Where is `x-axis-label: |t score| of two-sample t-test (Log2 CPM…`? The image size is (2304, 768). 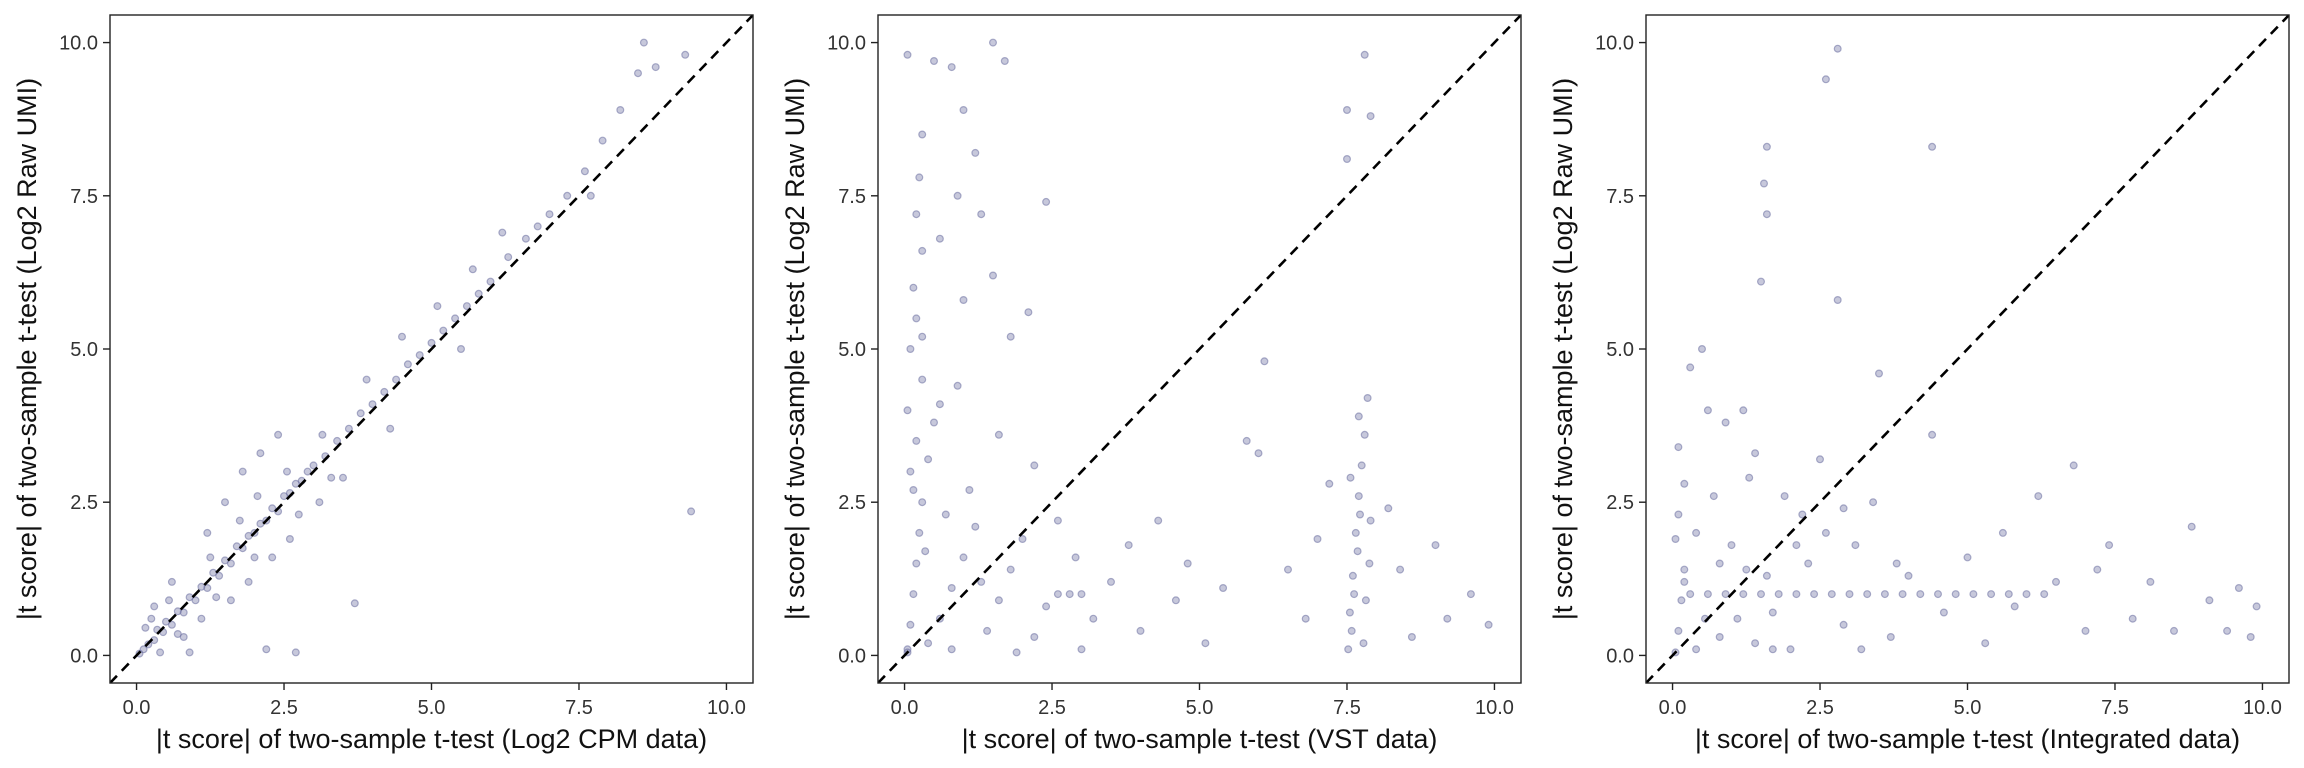
x-axis-label: |t score| of two-sample t-test (Log2 CPM… is located at coordinates (431, 739).